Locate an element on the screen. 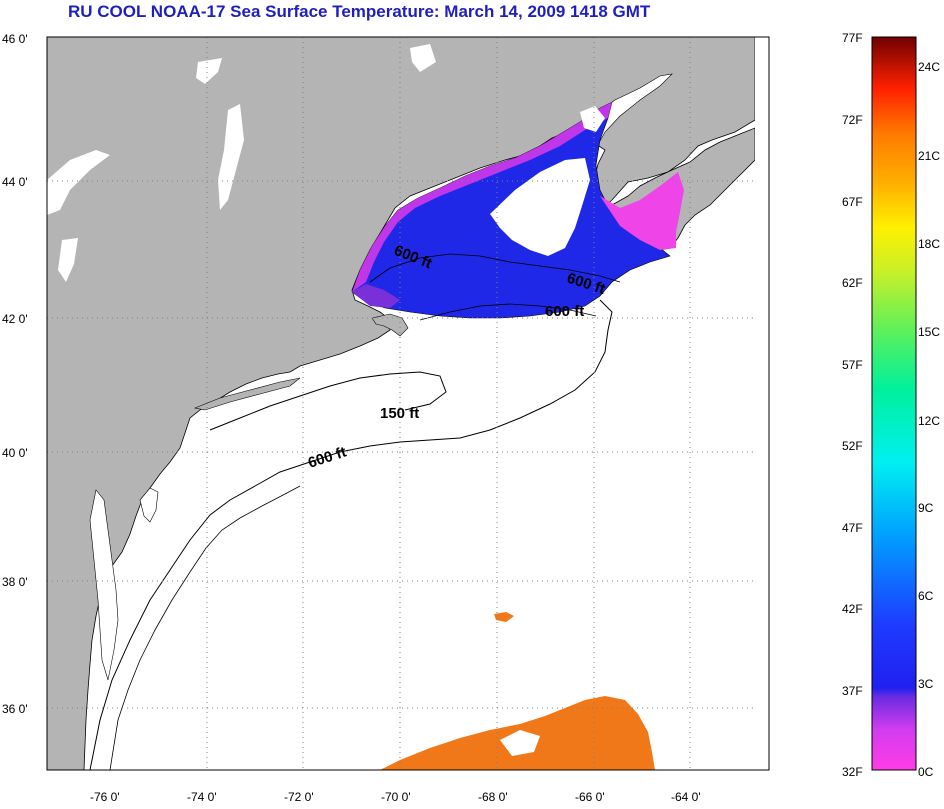 The width and height of the screenshot is (944, 809). colorbar-f-label: 52F is located at coordinates (852, 446).